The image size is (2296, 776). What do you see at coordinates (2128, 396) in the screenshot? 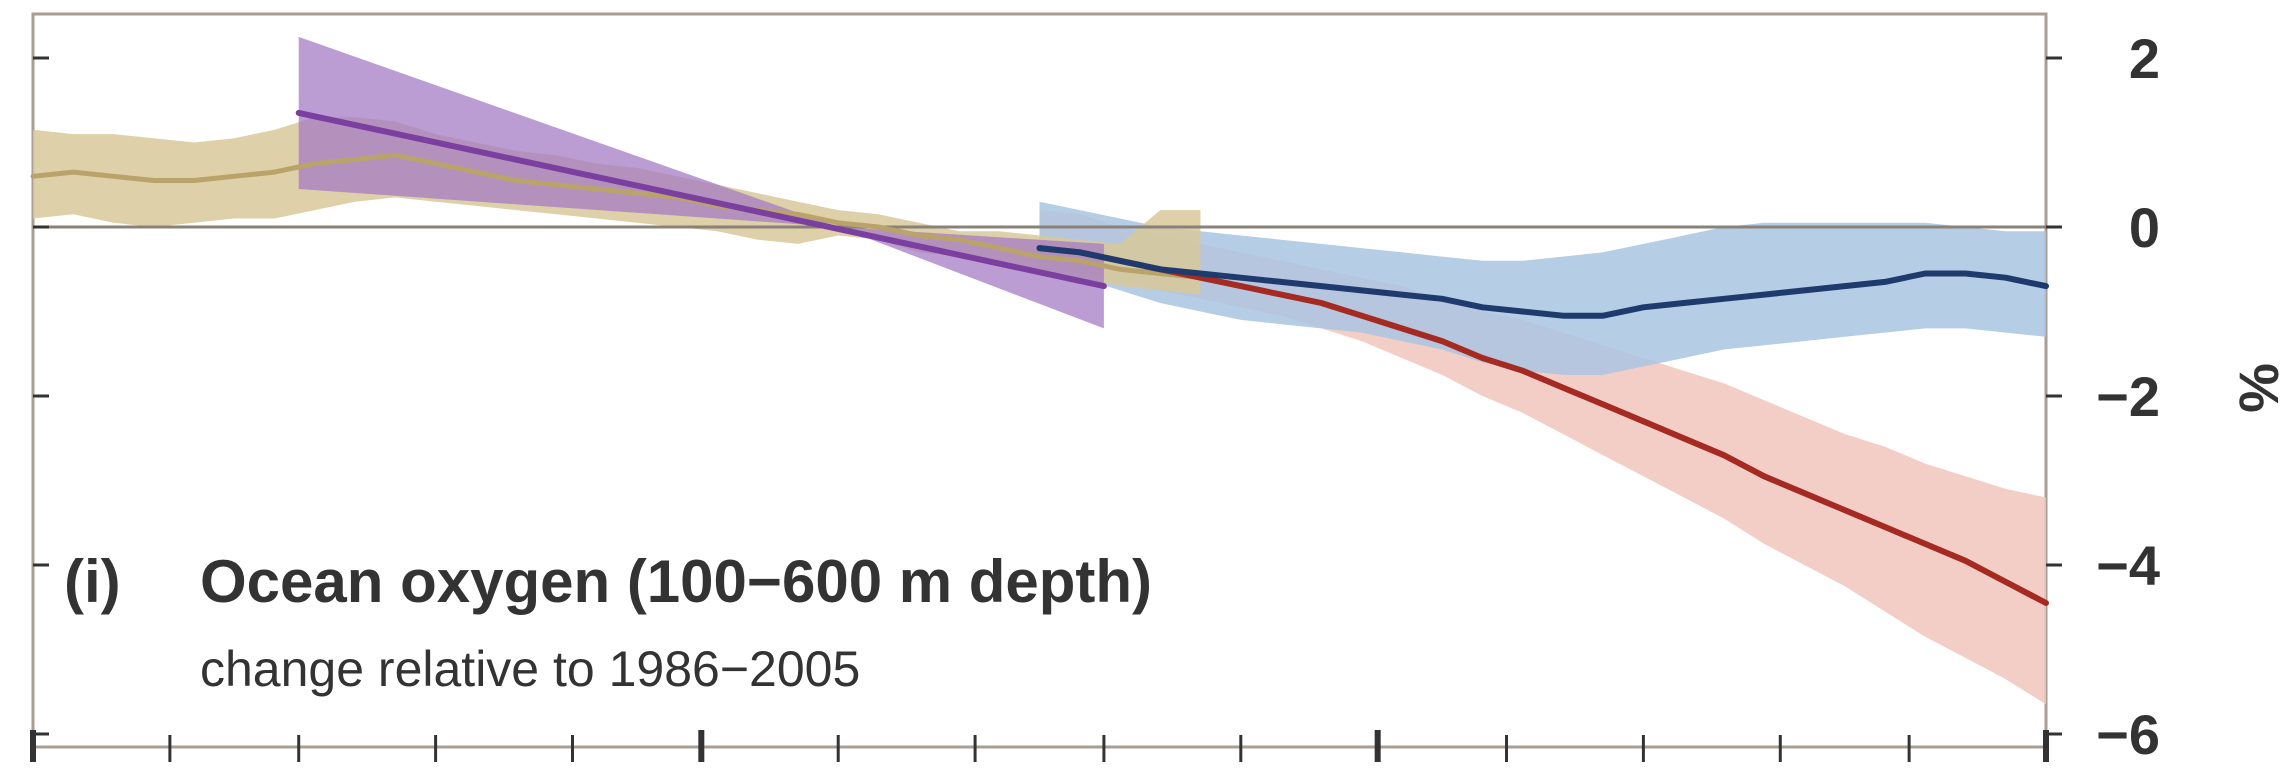
I see `y-tick-label: −2` at bounding box center [2128, 396].